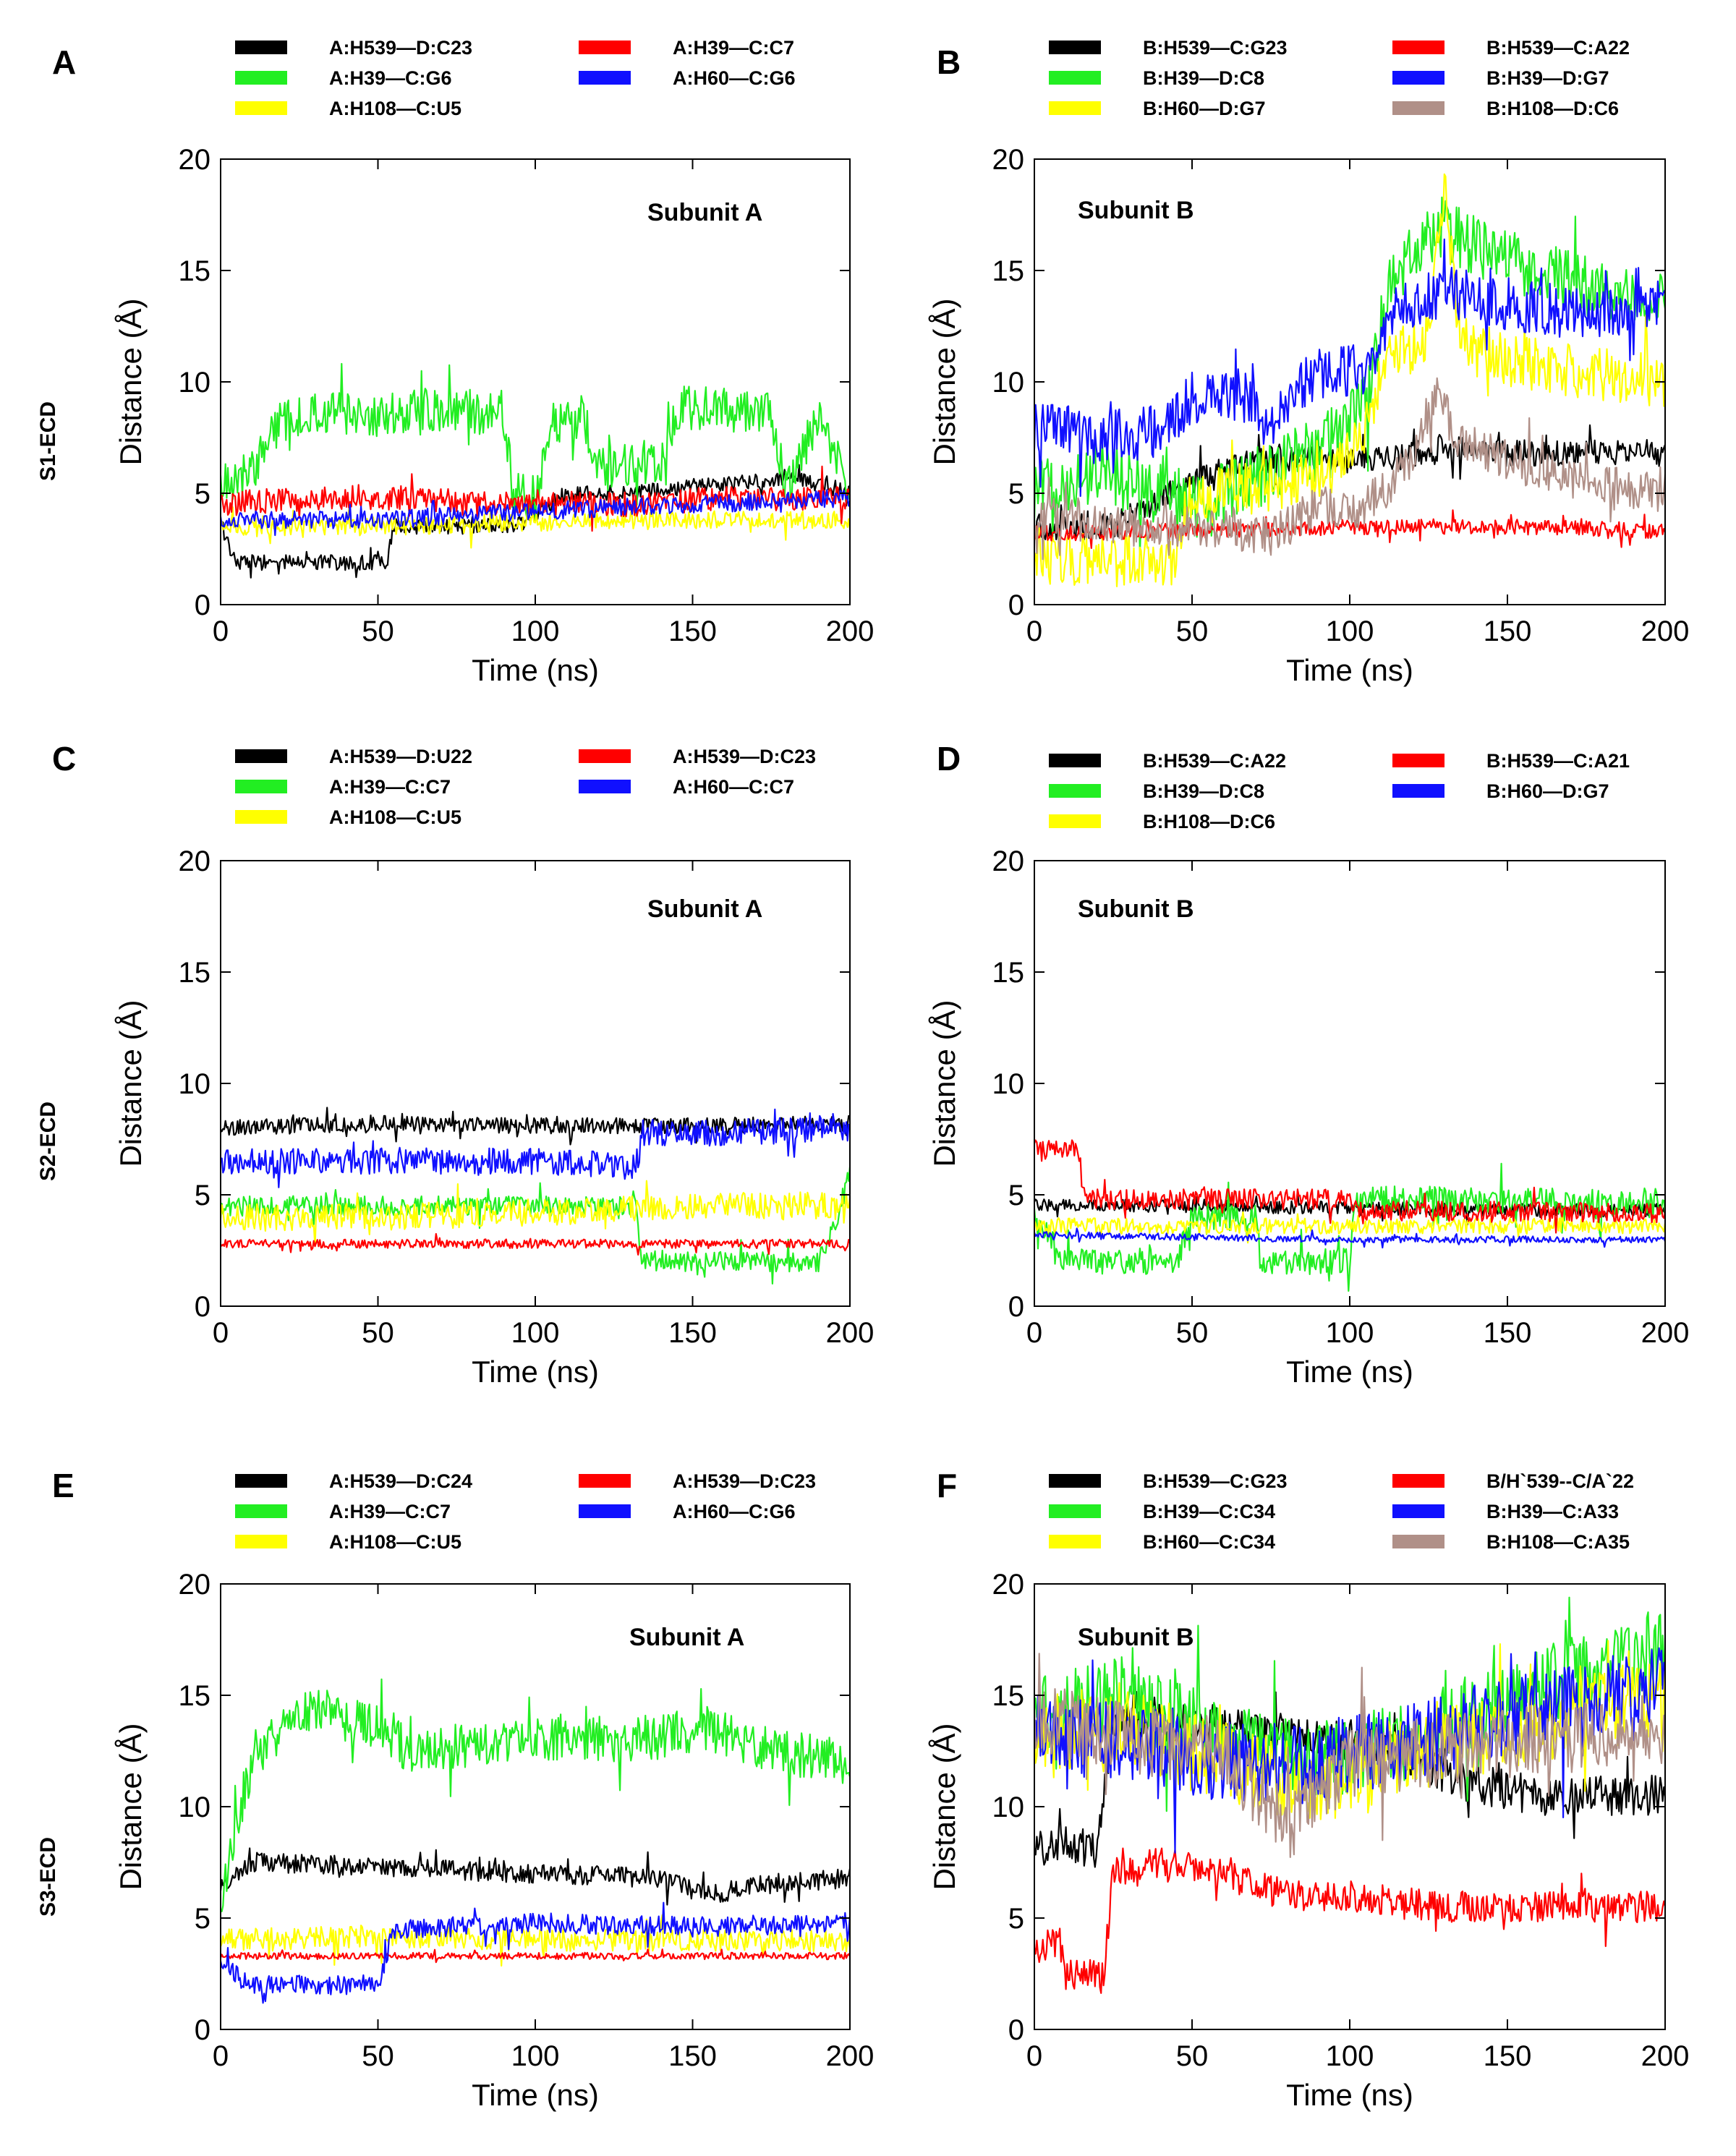  What do you see at coordinates (64, 1485) in the screenshot?
I see `panel-letter-e: E` at bounding box center [64, 1485].